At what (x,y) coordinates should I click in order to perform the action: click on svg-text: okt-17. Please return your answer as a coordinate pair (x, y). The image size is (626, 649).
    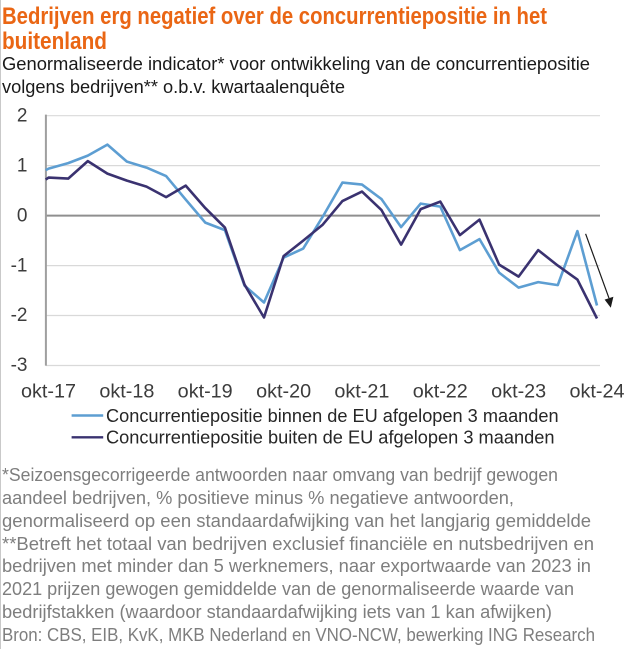
    Looking at the image, I should click on (48, 392).